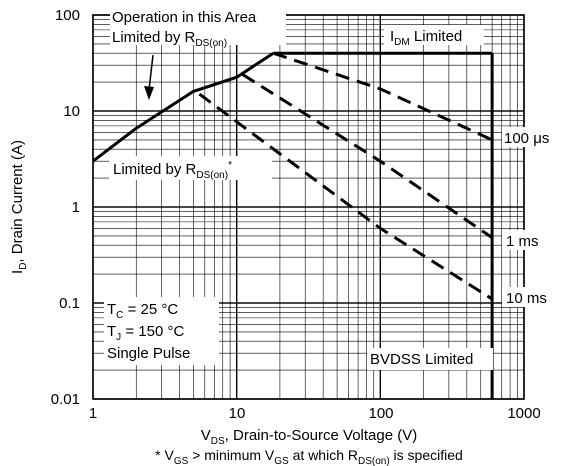 Image resolution: width=565 pixels, height=466 pixels. I want to click on footnote-p3: at which R, so click(323, 455).